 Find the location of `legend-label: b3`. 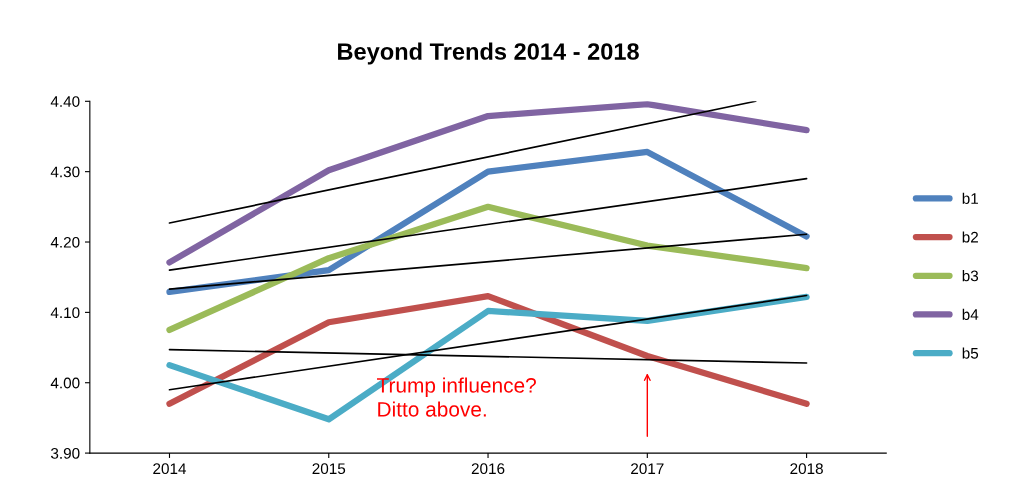

legend-label: b3 is located at coordinates (970, 276).